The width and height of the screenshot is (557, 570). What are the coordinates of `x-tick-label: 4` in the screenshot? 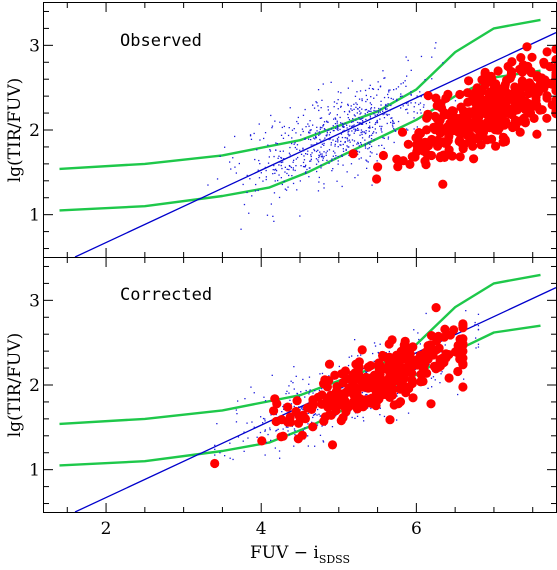 It's located at (261, 529).